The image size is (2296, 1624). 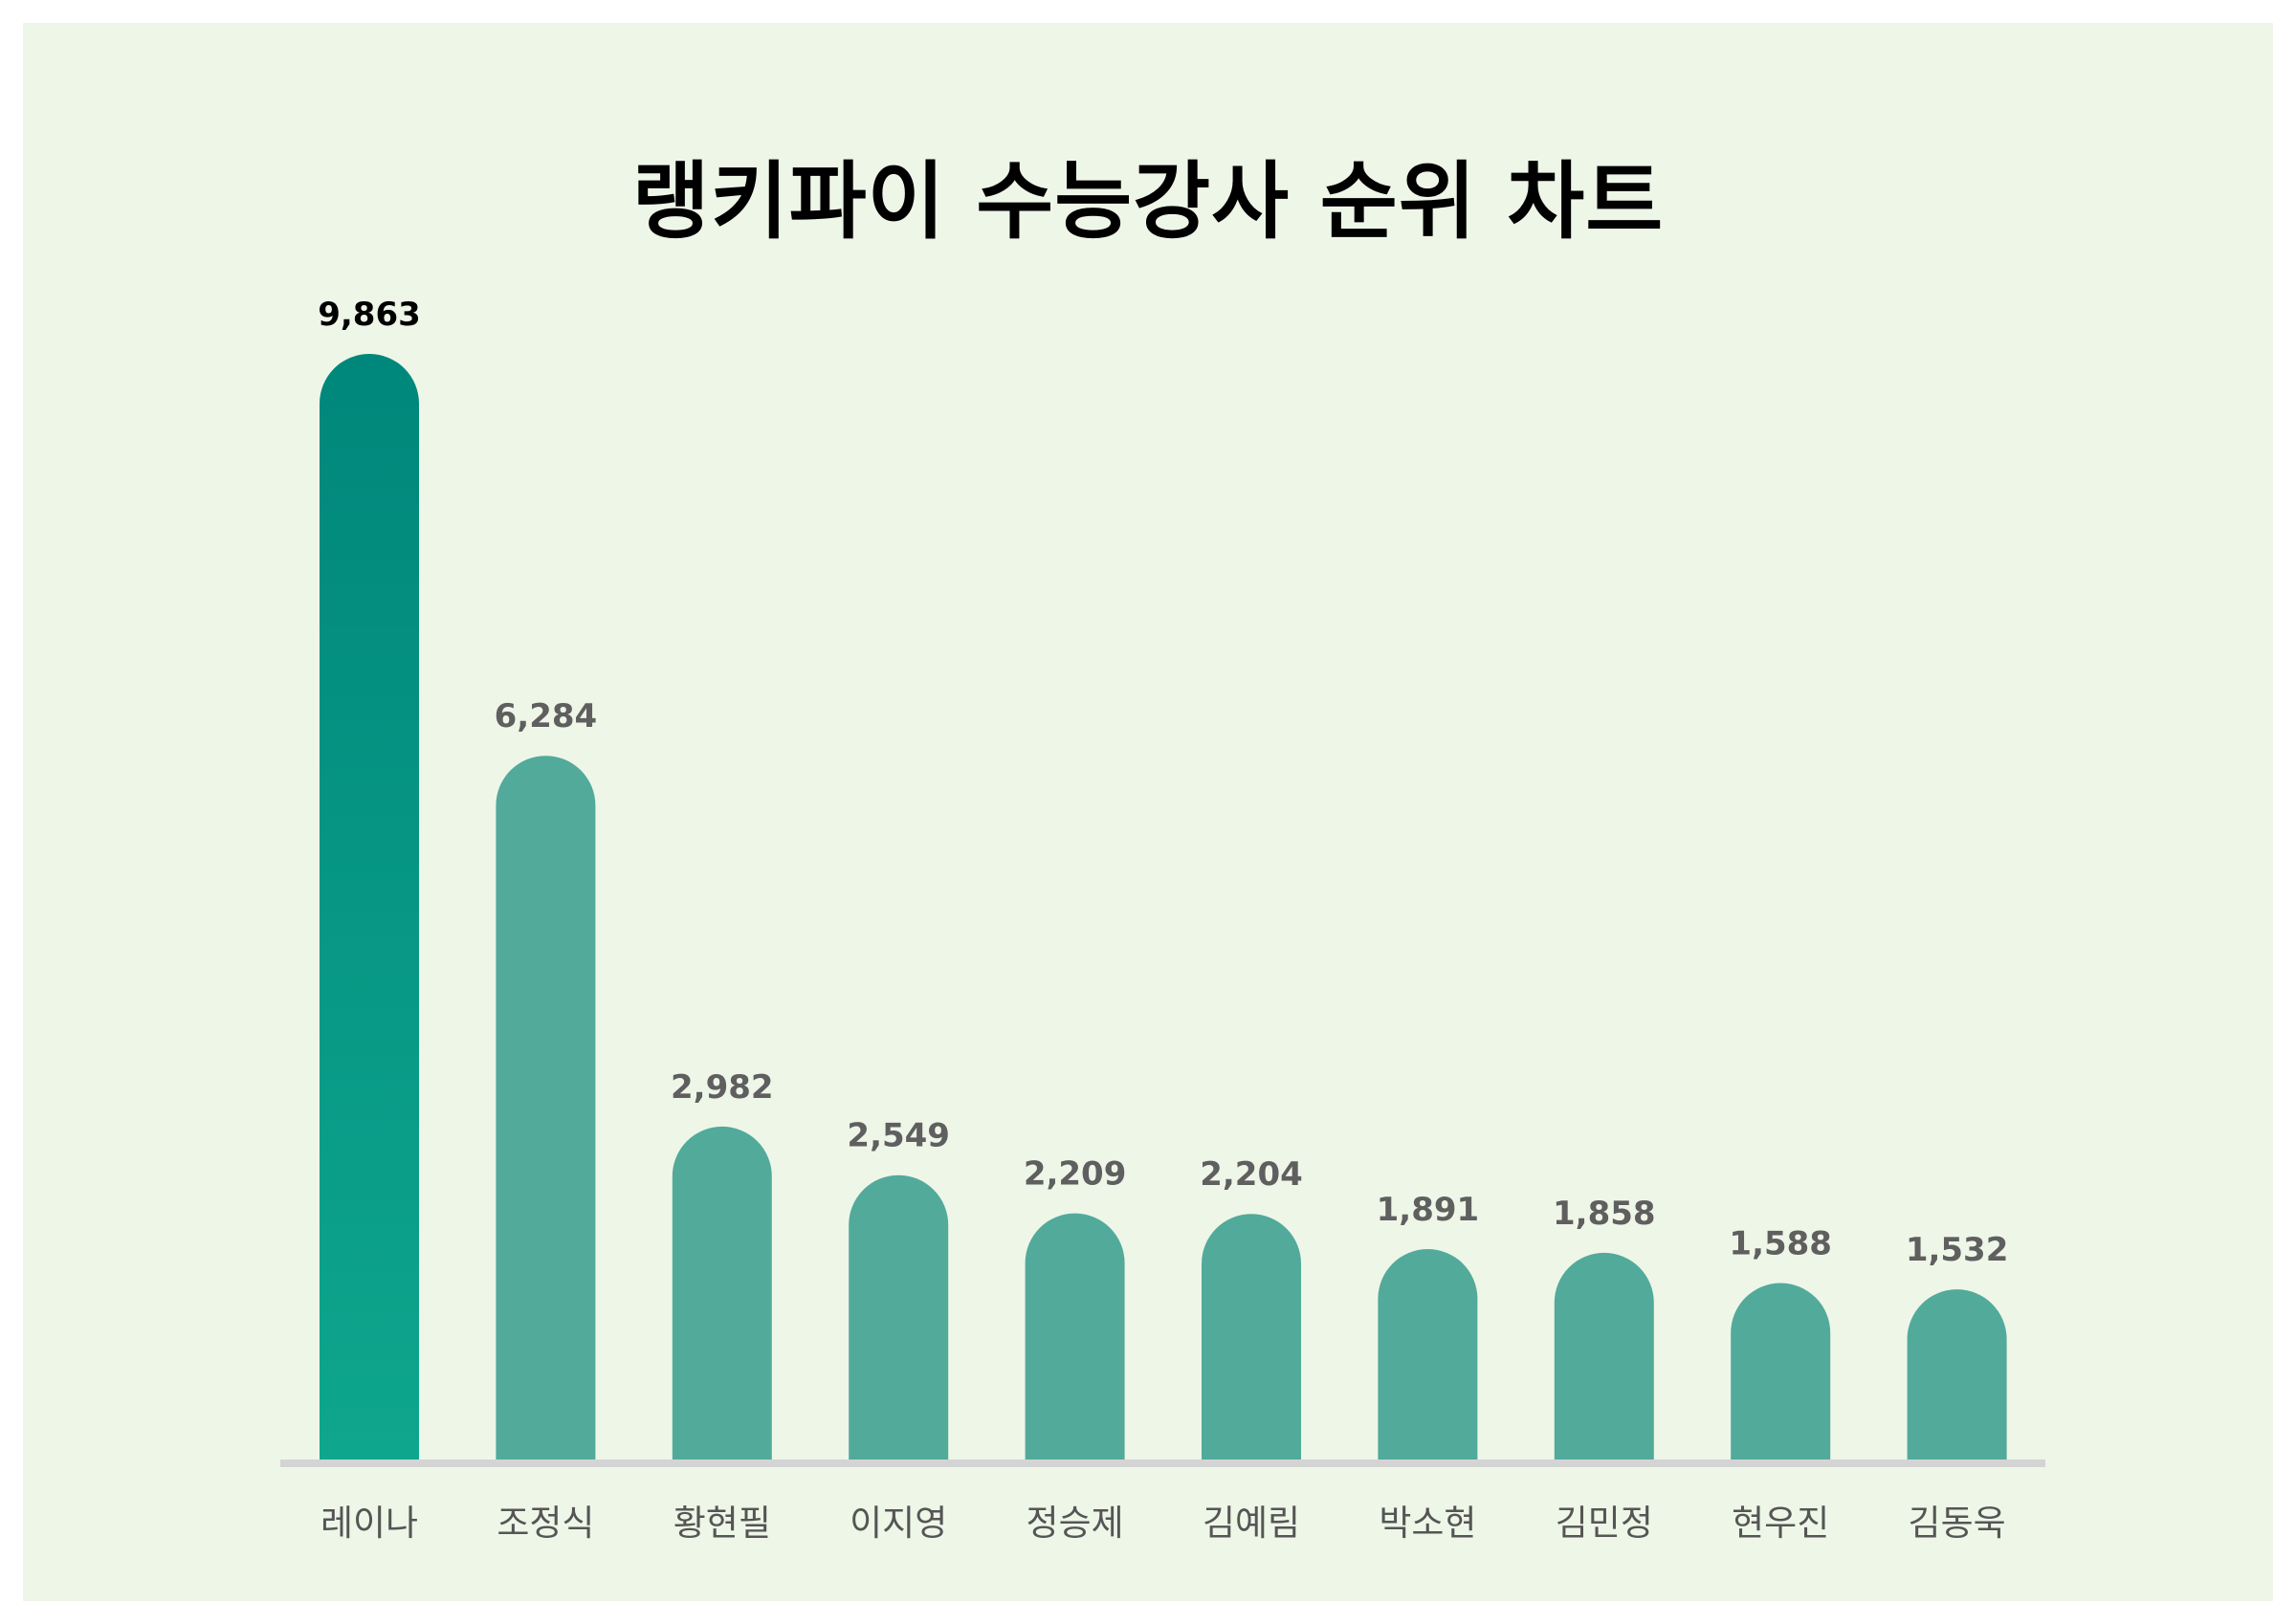 What do you see at coordinates (1781, 1523) in the screenshot?
I see `category-label: 현우진` at bounding box center [1781, 1523].